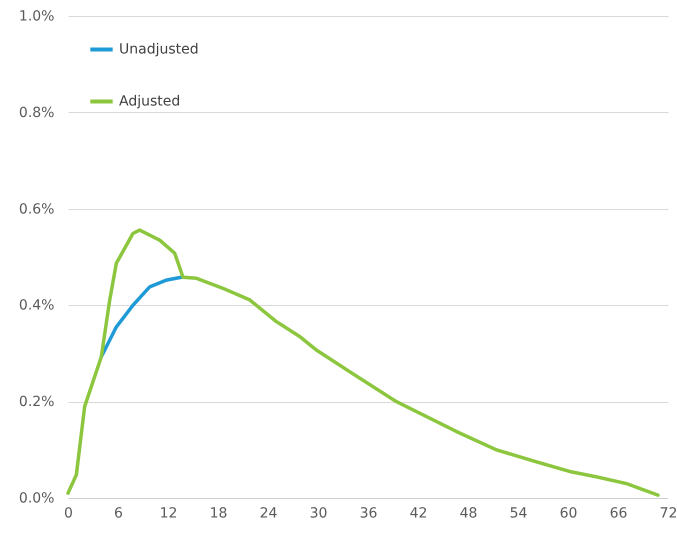 This screenshot has height=541, width=677. What do you see at coordinates (36, 306) in the screenshot?
I see `y-tick-label: 0.4%` at bounding box center [36, 306].